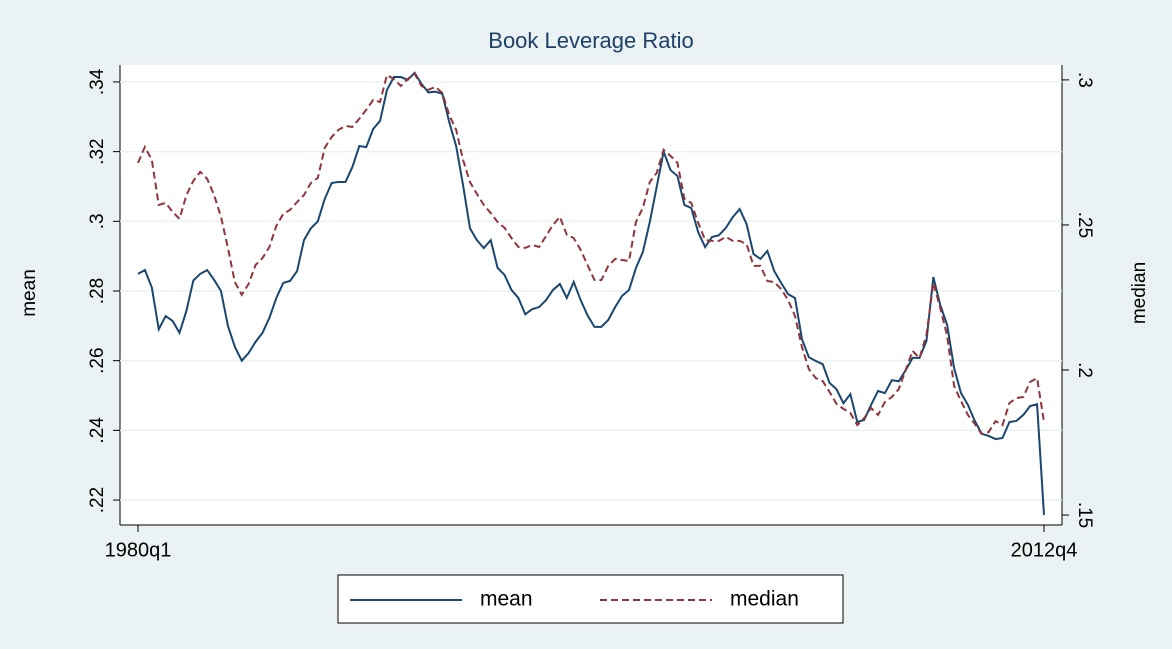 The width and height of the screenshot is (1172, 649). What do you see at coordinates (1084, 80) in the screenshot?
I see `y2-tick-label: .3` at bounding box center [1084, 80].